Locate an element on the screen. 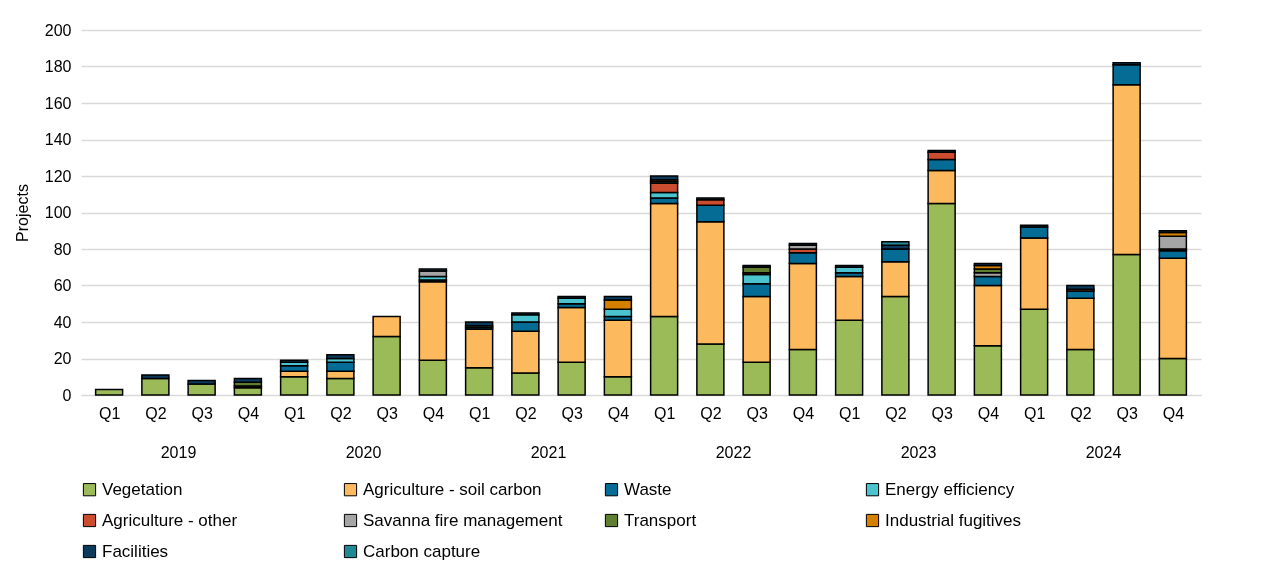 The height and width of the screenshot is (587, 1266). y-axis-title: Projects is located at coordinates (22, 213).